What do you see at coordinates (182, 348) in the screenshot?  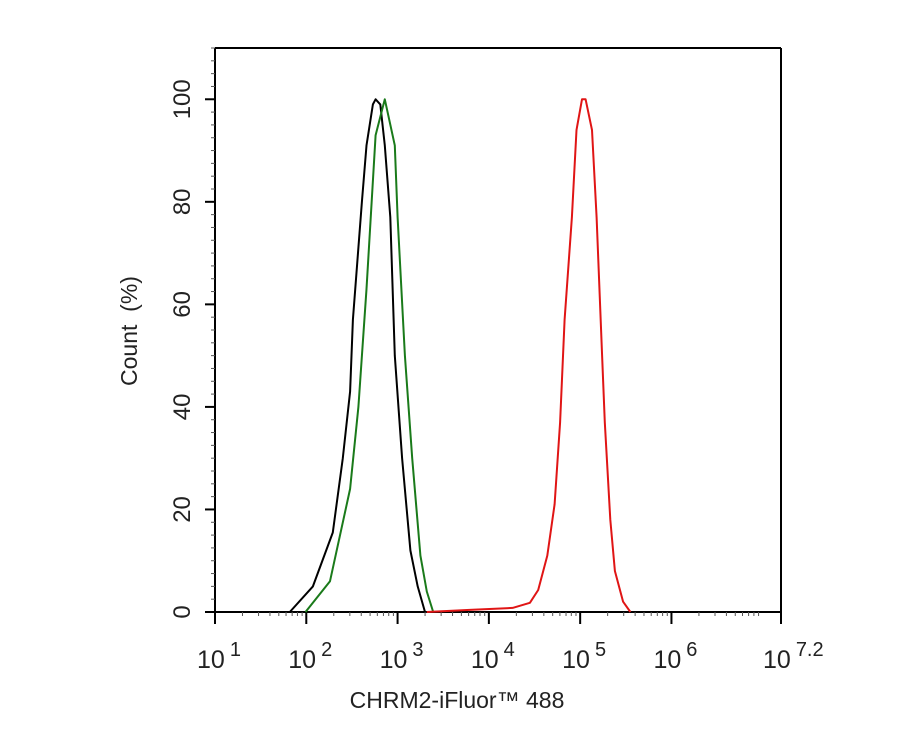 I see `y-tick-labels: 0 20 40 60 80 100` at bounding box center [182, 348].